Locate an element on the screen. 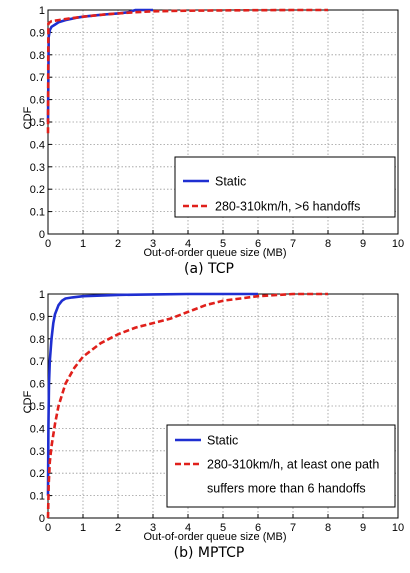 Image resolution: width=410 pixels, height=573 pixels. chart1-ytick-label: 0 is located at coordinates (42, 235).